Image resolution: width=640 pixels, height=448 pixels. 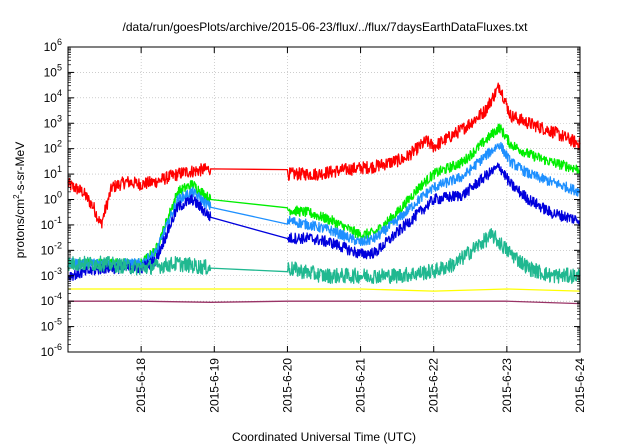 I want to click on x-tick-label: 2015-6-18, so click(x=141, y=385).